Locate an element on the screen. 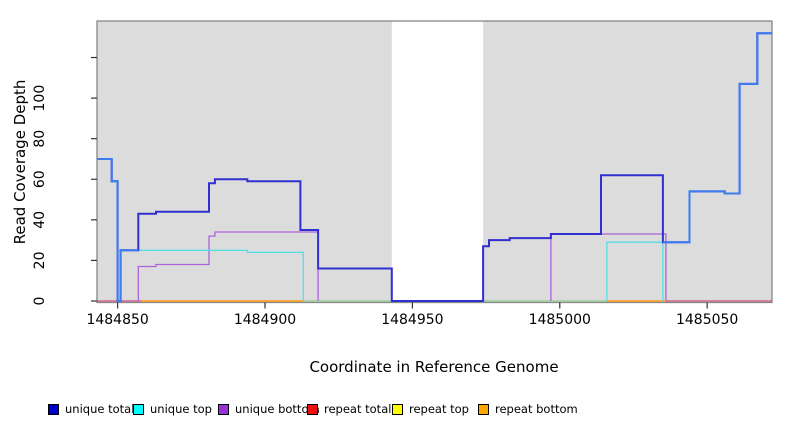 Image resolution: width=792 pixels, height=432 pixels. x-tick-label: 1485050 is located at coordinates (707, 320).